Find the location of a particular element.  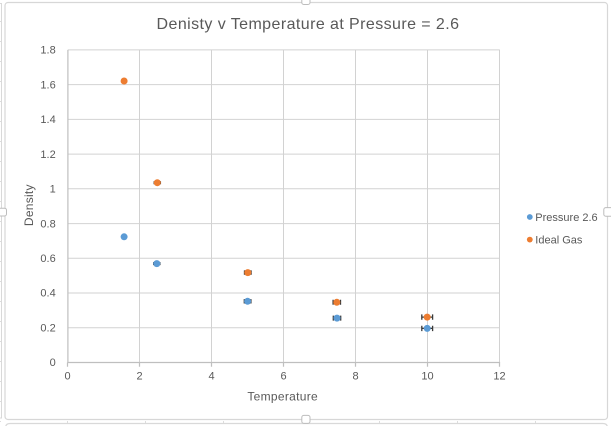

svg-text: 10 is located at coordinates (427, 377).